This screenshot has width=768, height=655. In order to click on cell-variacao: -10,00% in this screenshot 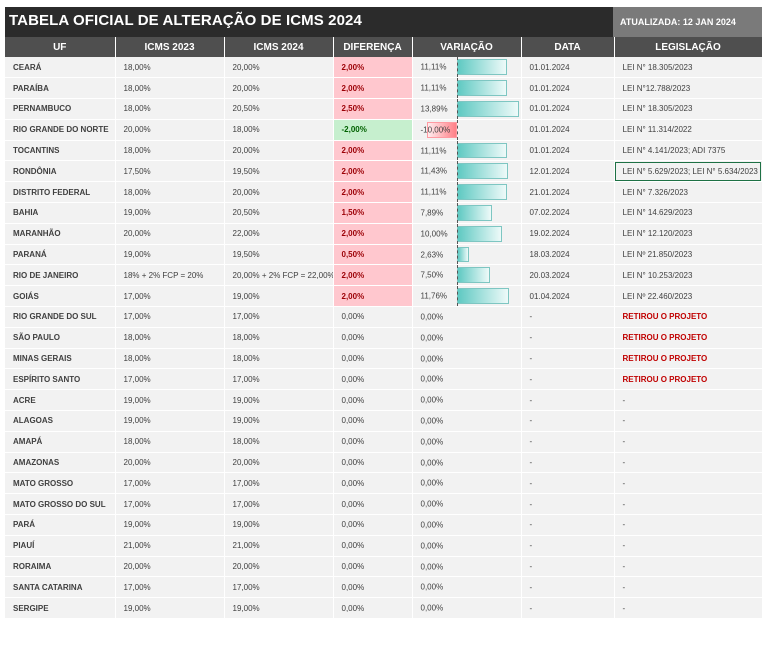, I will do `click(467, 130)`.